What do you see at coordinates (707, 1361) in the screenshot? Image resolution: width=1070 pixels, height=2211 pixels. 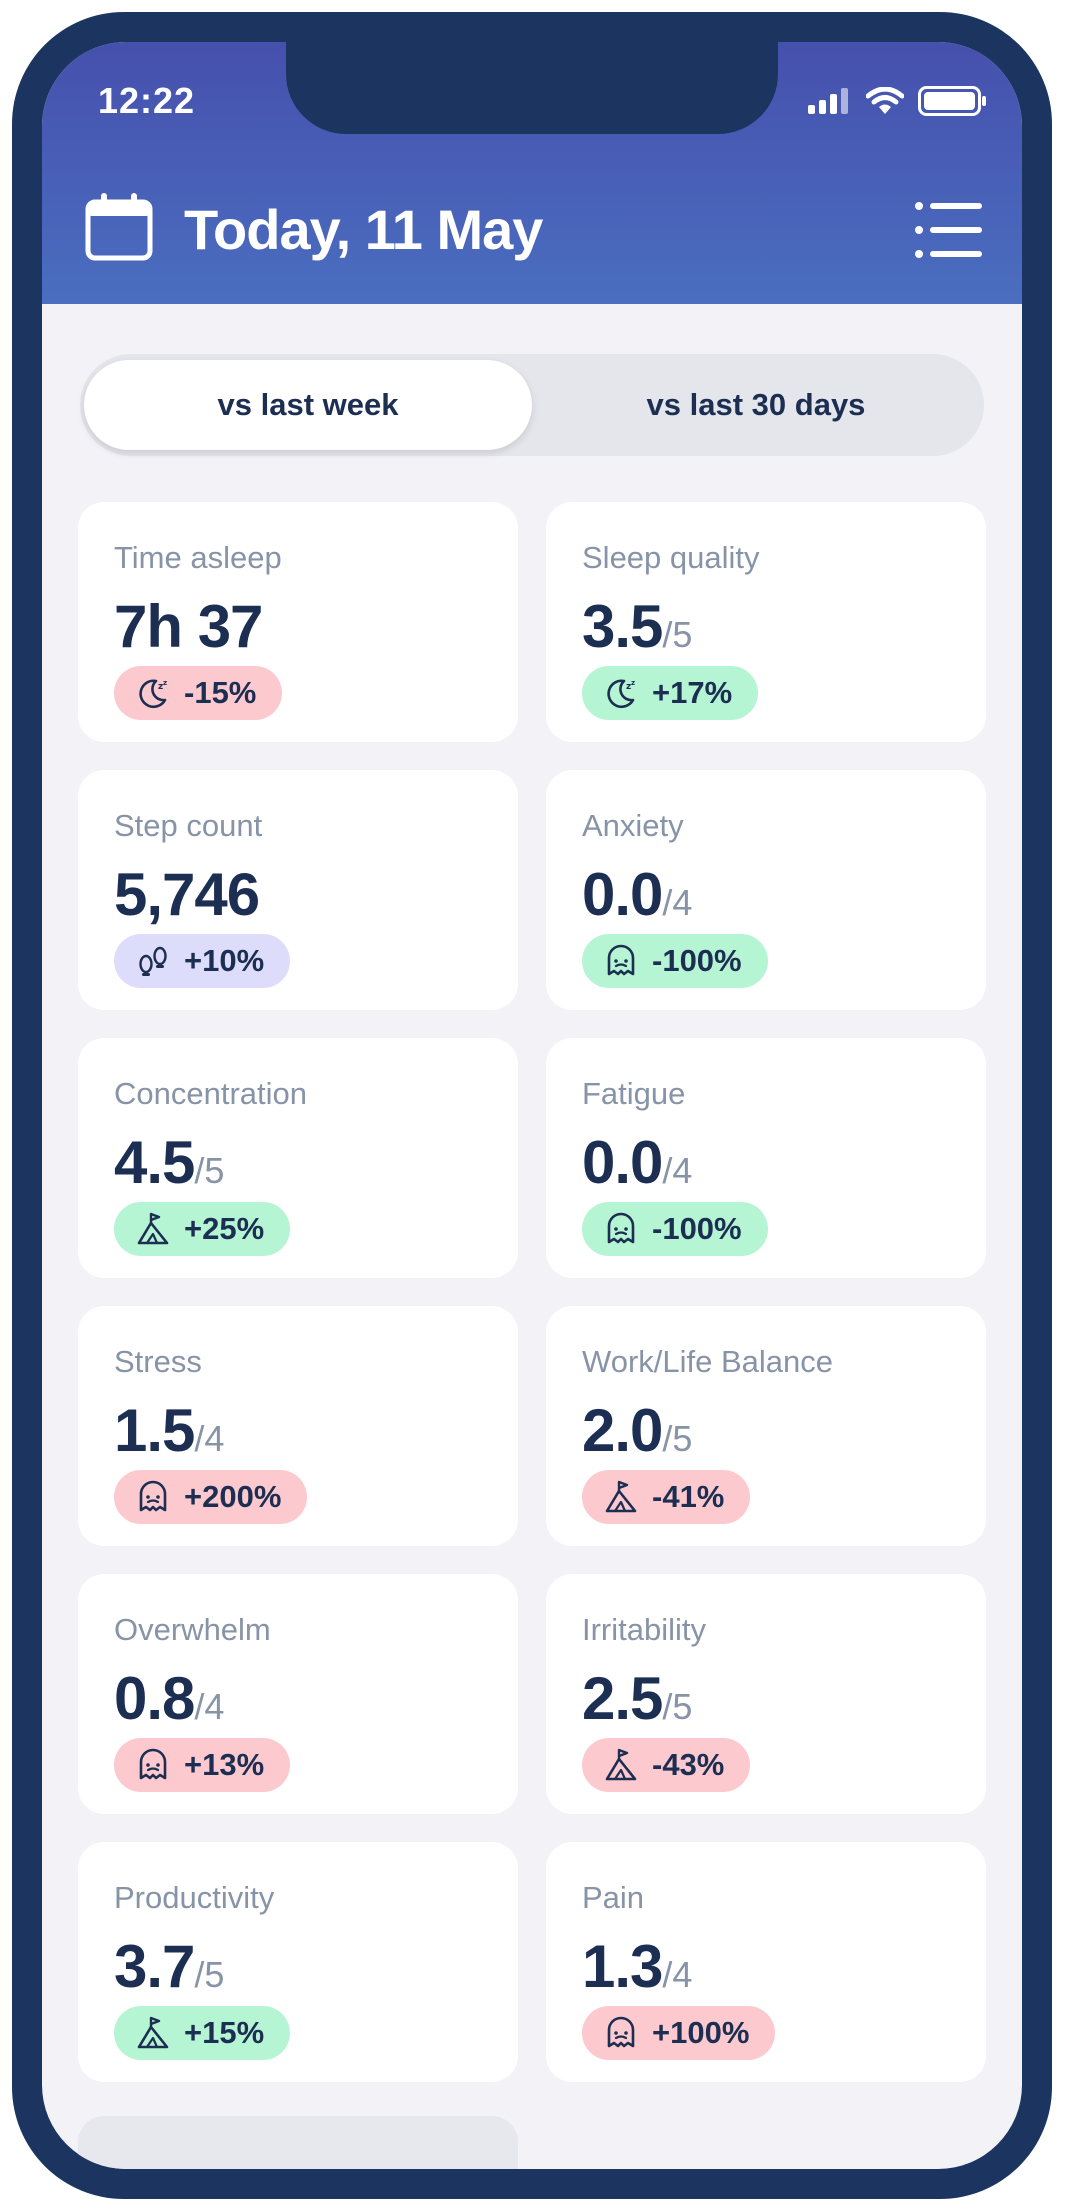 I see `metric-label: Work/Life Balance` at bounding box center [707, 1361].